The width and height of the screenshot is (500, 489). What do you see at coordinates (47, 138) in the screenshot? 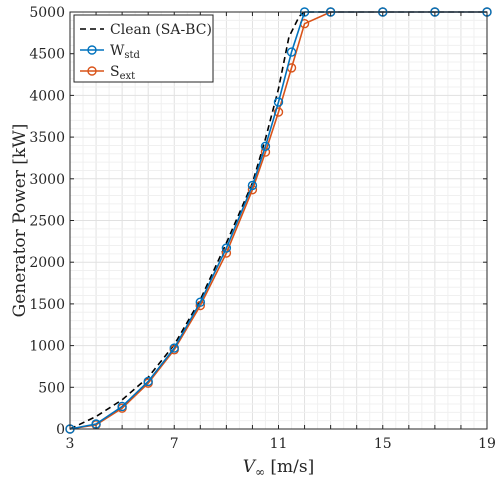
I see `y-tick-label: 3500` at bounding box center [47, 138].